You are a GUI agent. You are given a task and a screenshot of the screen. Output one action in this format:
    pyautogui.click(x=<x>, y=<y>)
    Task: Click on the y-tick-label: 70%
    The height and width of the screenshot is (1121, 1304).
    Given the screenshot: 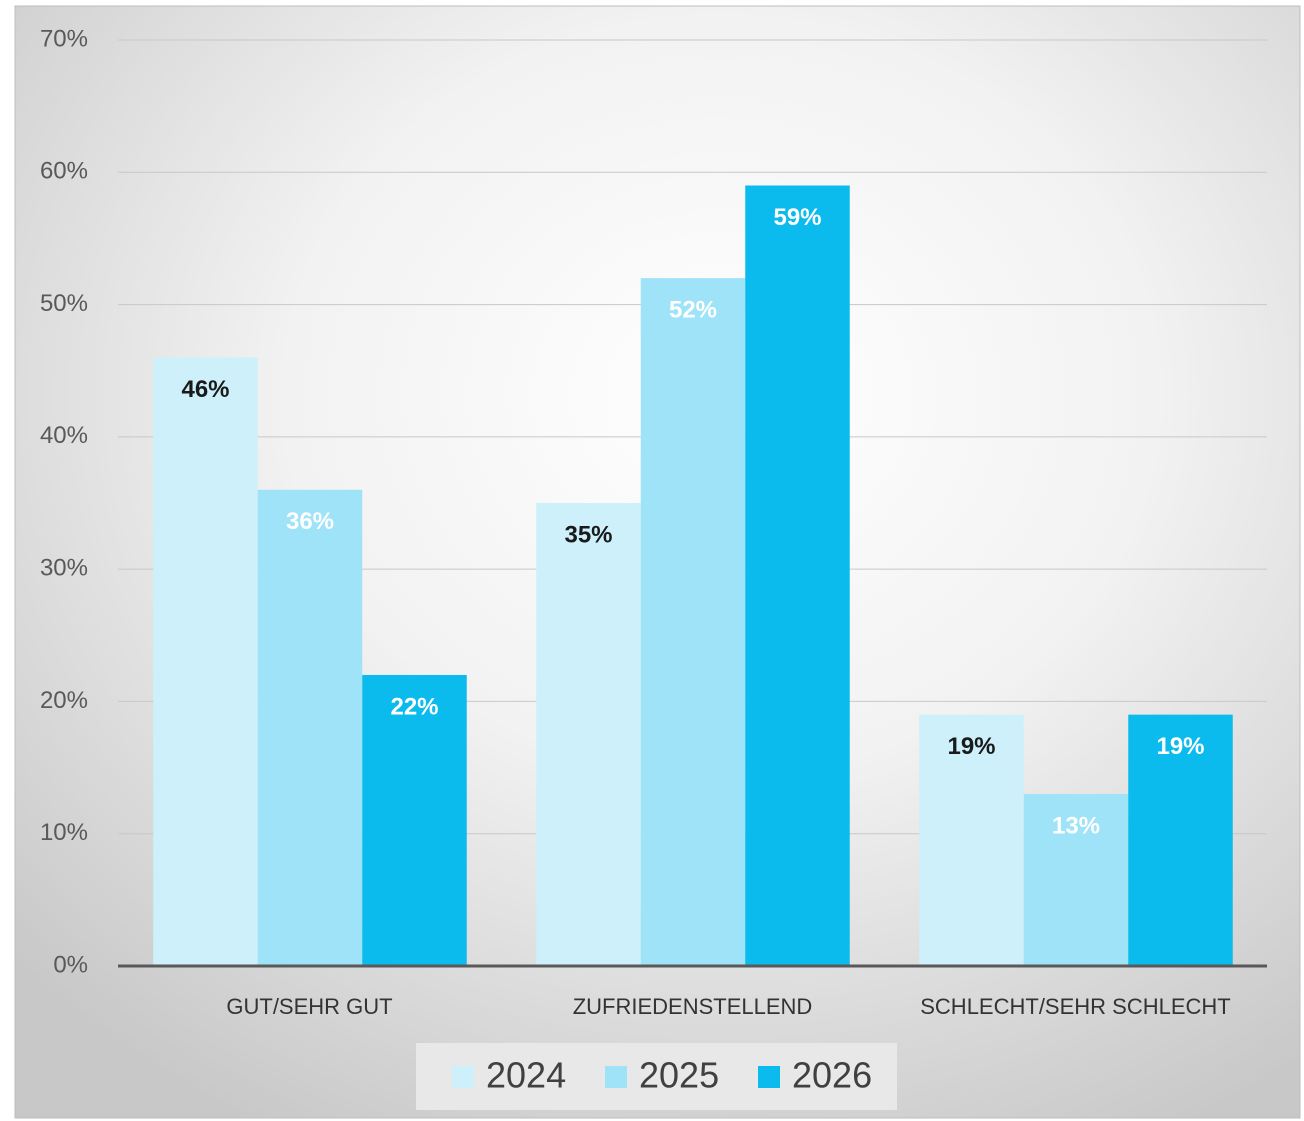 What is the action you would take?
    pyautogui.click(x=64, y=38)
    